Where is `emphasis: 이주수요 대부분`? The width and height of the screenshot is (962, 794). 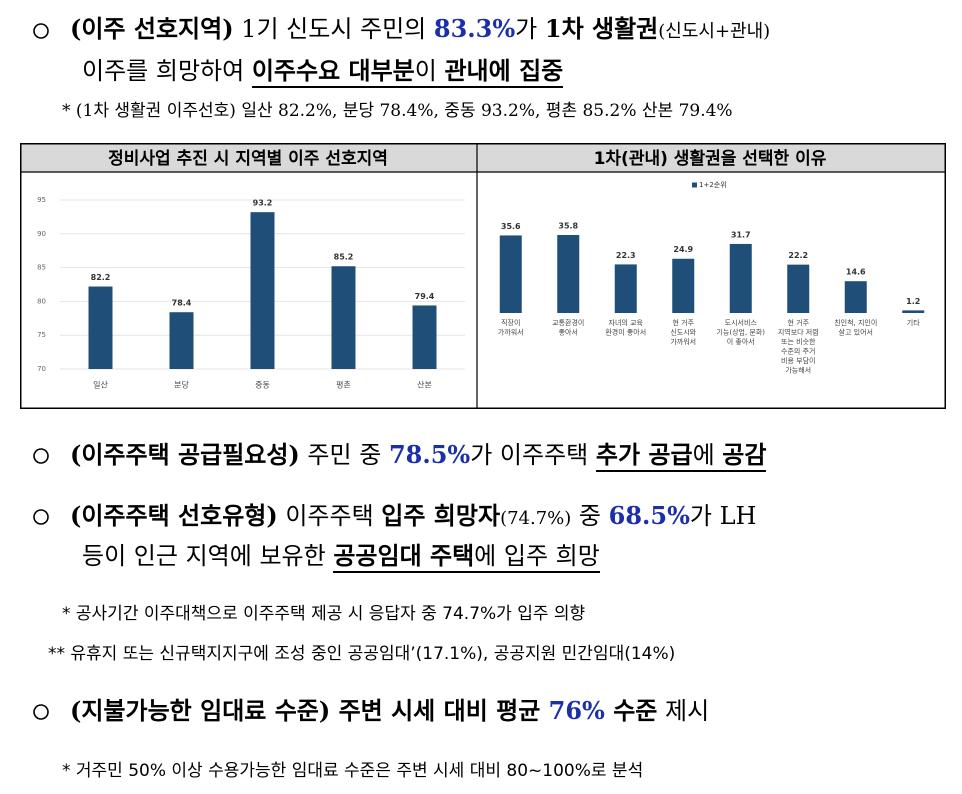
emphasis: 이주수요 대부분 is located at coordinates (333, 70).